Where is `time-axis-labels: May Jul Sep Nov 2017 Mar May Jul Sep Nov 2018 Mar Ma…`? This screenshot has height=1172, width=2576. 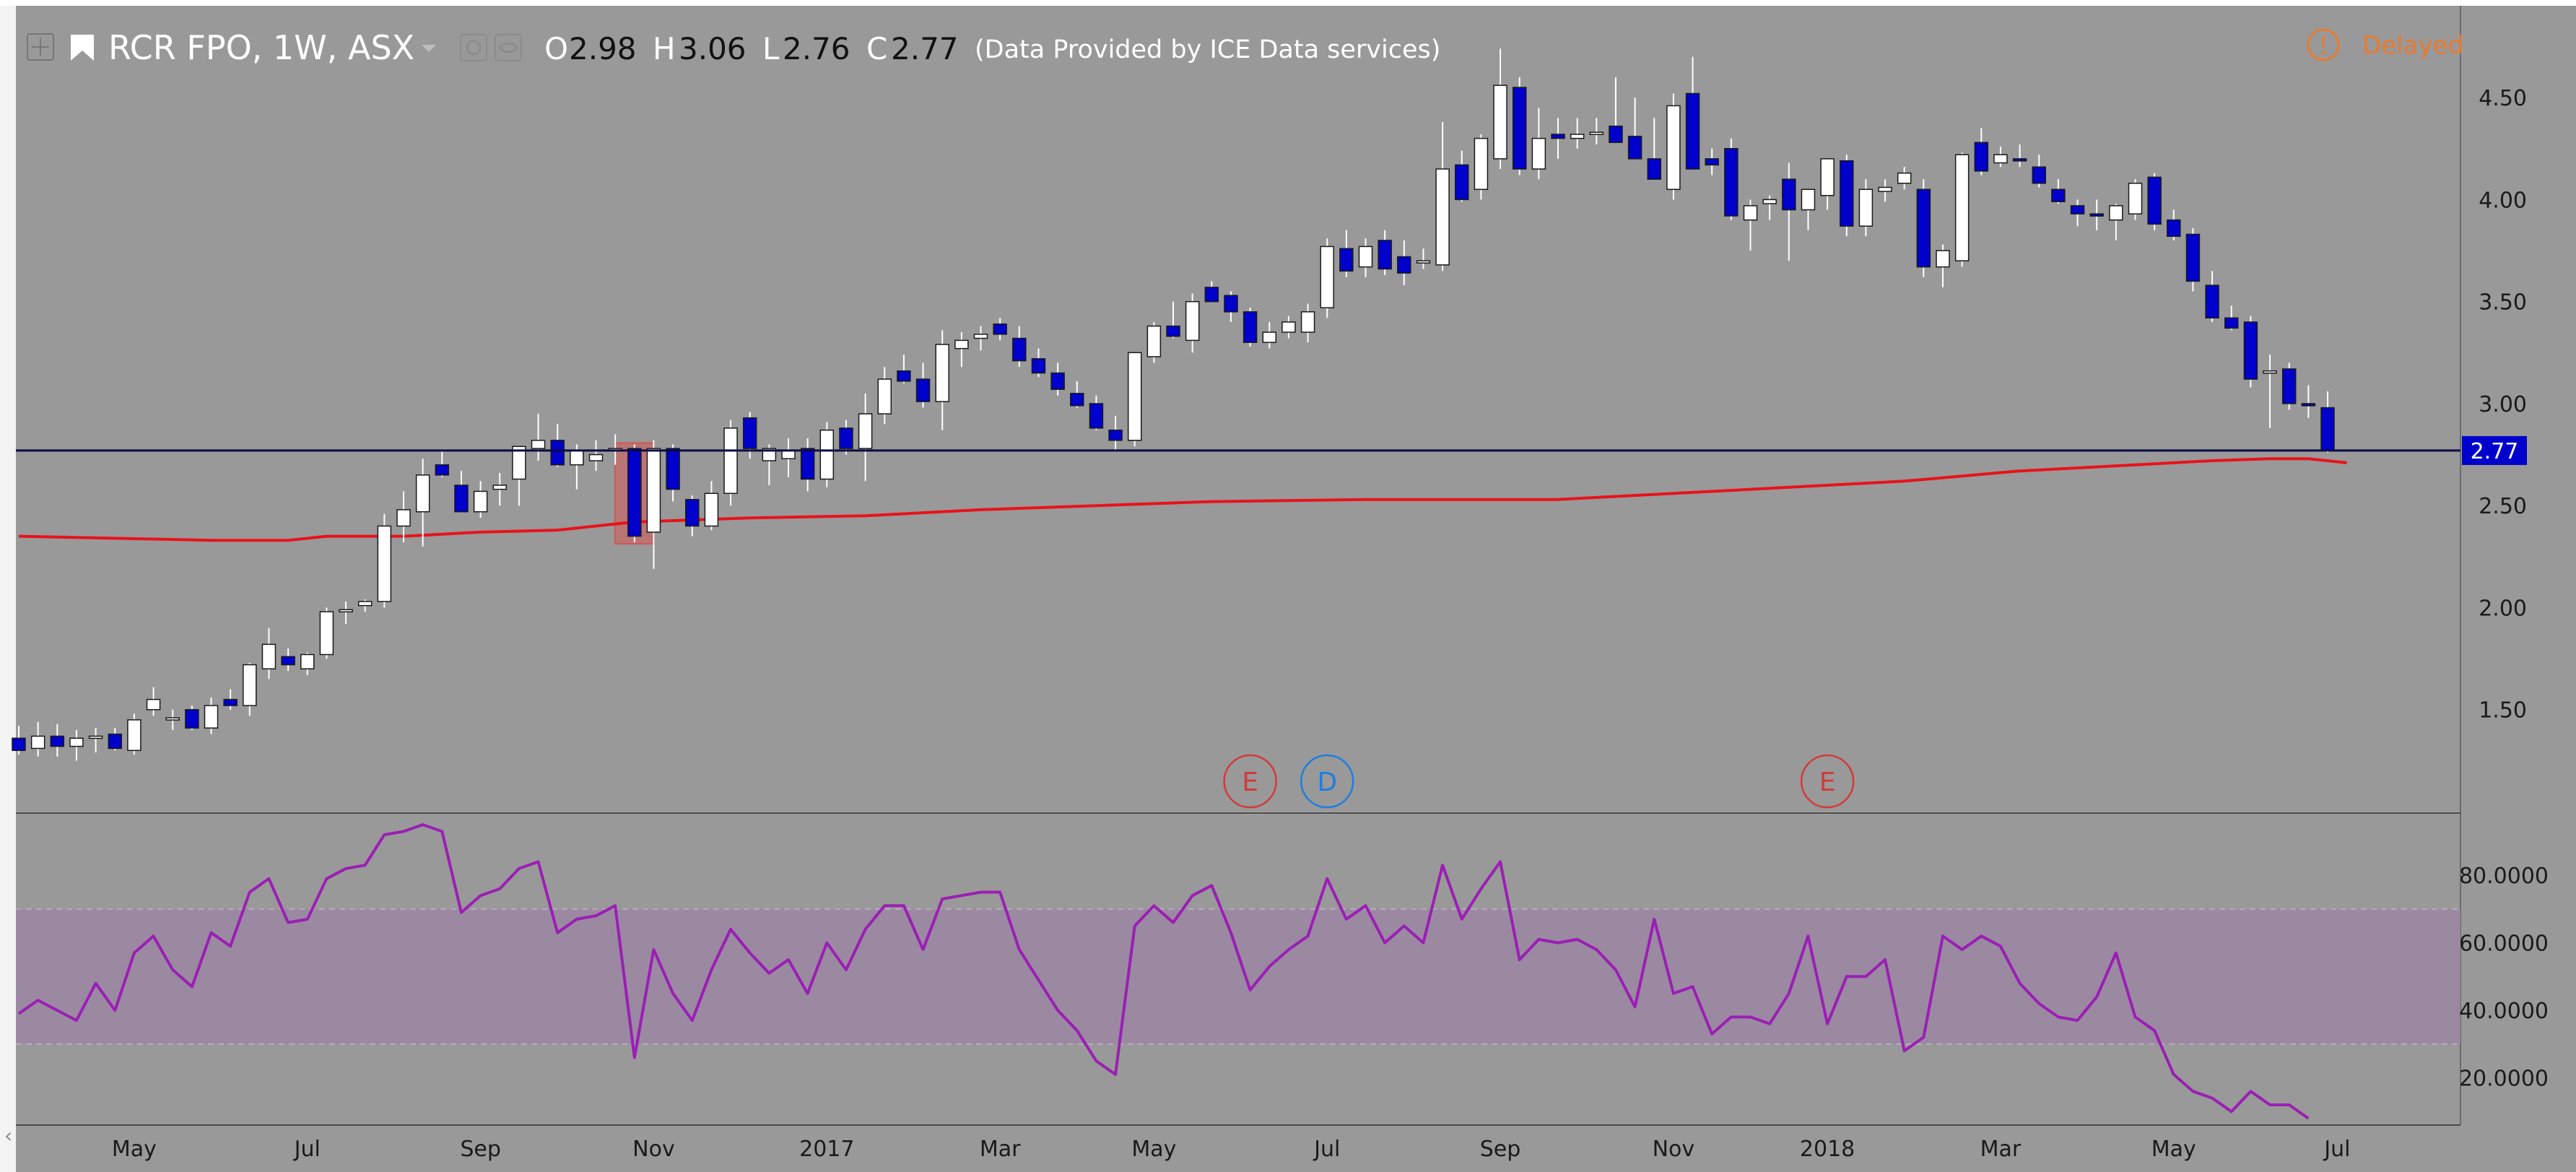
time-axis-labels: May Jul Sep Nov 2017 Mar May Jul Sep Nov 2018 Mar Ma… is located at coordinates (1231, 1149).